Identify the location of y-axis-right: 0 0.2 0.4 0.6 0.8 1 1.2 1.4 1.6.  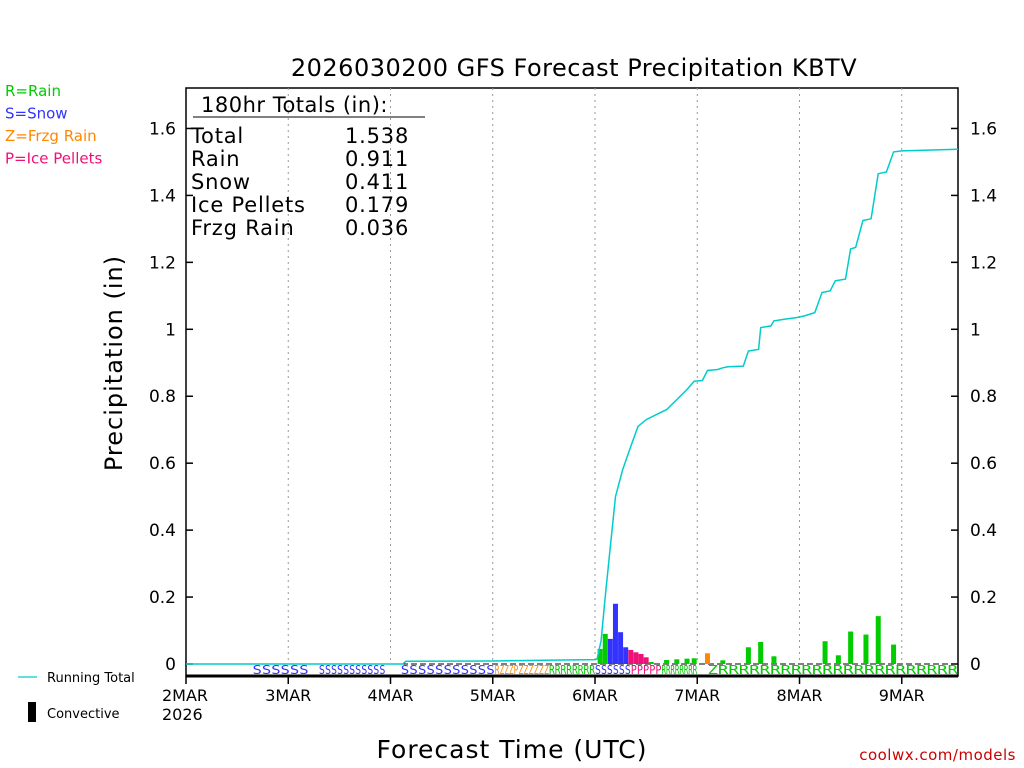
(974, 397).